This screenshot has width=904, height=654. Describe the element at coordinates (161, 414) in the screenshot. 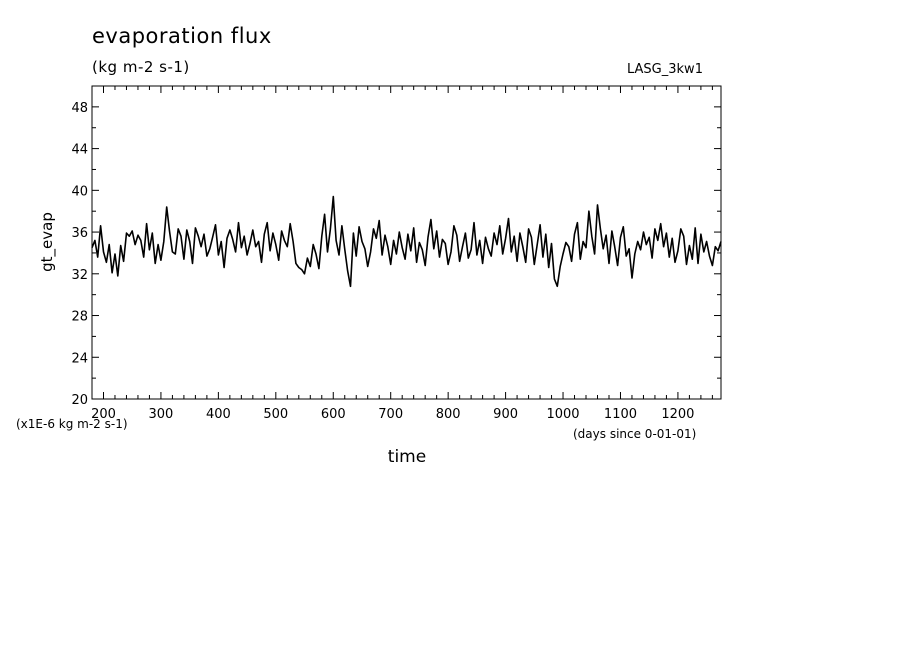

I see `x-tick-label: 300` at that location.